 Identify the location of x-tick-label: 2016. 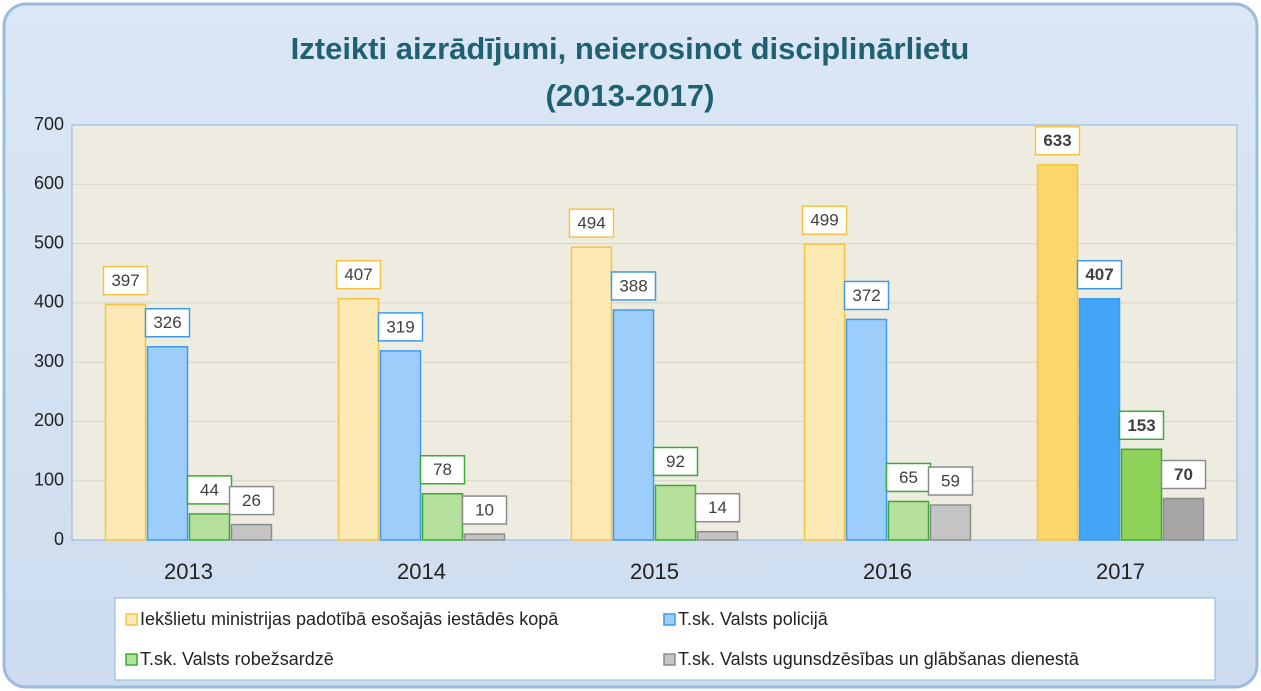
(887, 571).